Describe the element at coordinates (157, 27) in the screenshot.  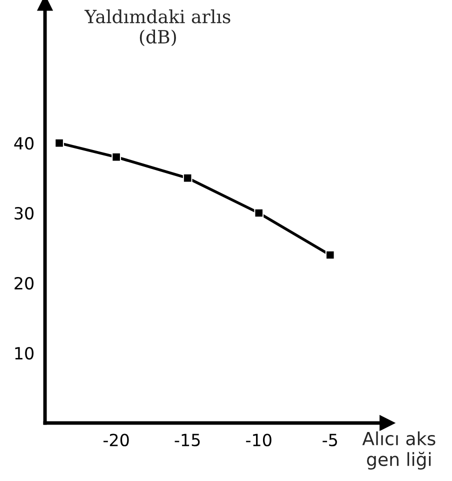
I see `y-axis-title: Yaldımdaki arlıs (dB)` at that location.